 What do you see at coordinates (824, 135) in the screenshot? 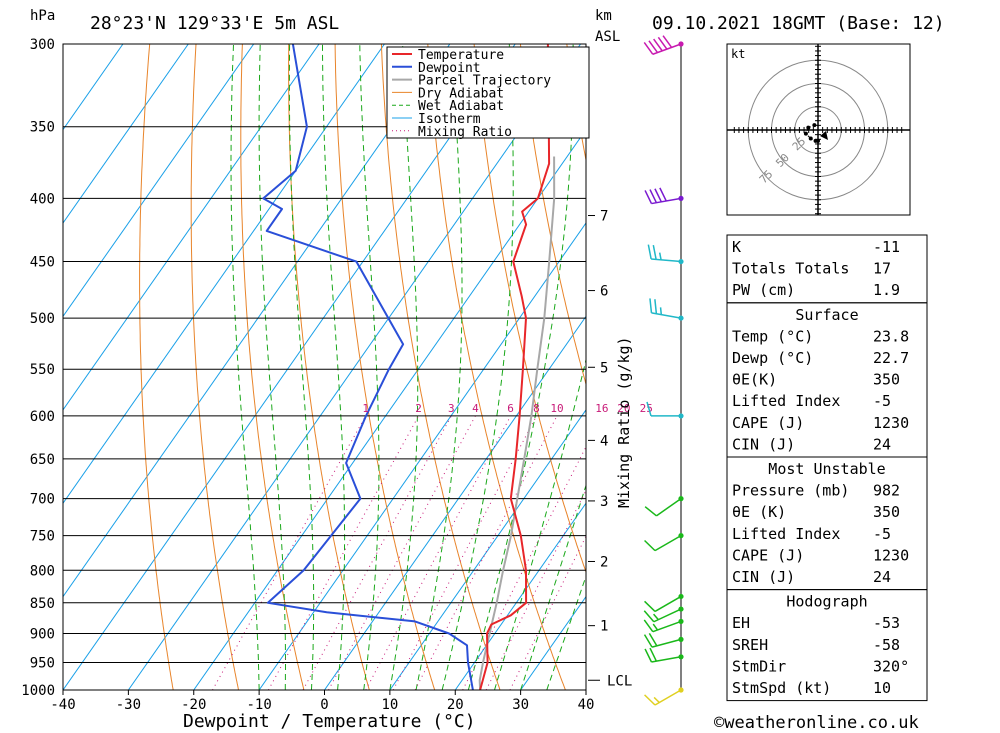
I see `storm-motion-marker` at bounding box center [824, 135].